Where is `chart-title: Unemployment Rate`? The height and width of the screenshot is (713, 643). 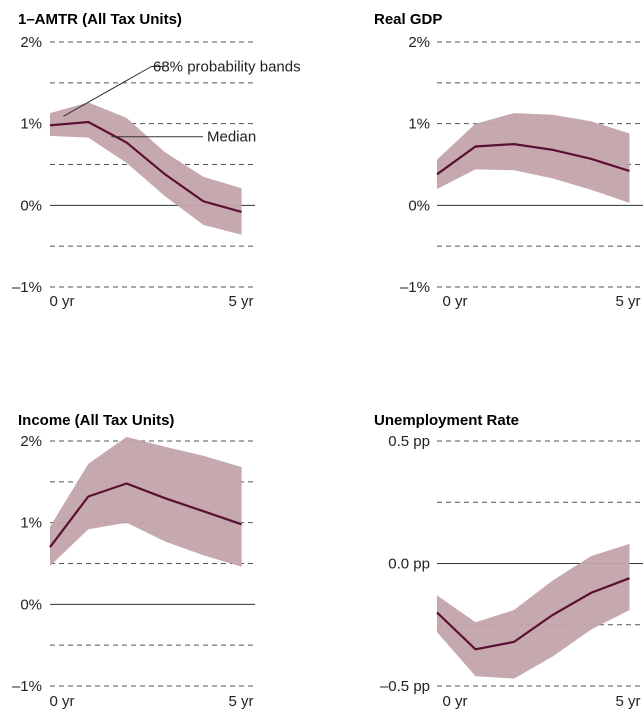 chart-title: Unemployment Rate is located at coordinates (446, 420).